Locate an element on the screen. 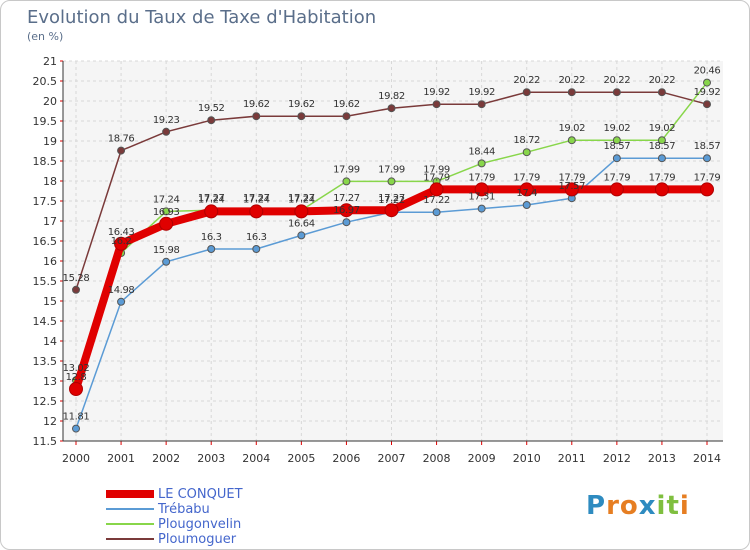  y-tick-label: 21 is located at coordinates (50, 61).